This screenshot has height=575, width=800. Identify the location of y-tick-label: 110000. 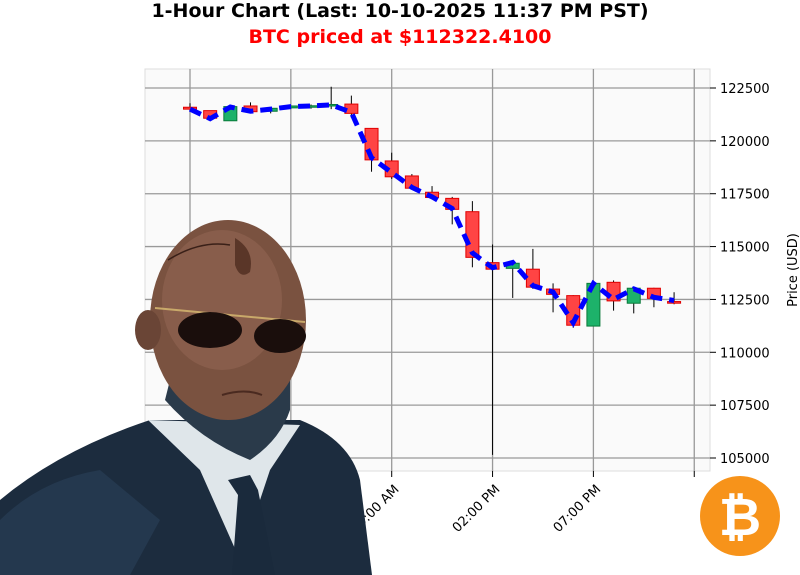
(745, 353).